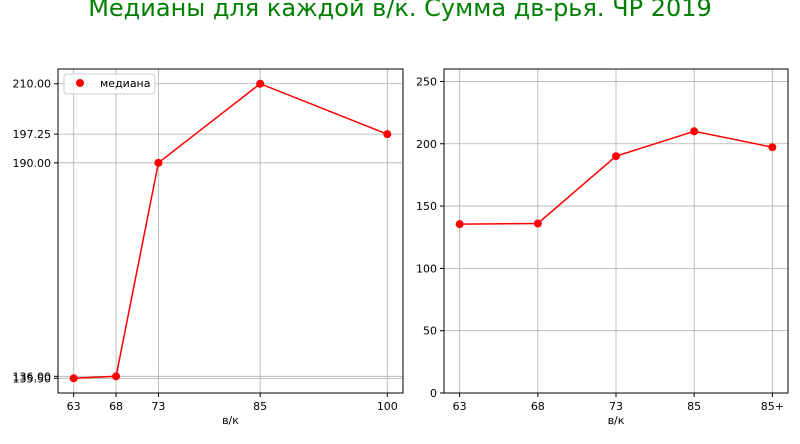 The image size is (800, 444). Describe the element at coordinates (616, 406) in the screenshot. I see `chart2-xtick-label-2: 73` at that location.